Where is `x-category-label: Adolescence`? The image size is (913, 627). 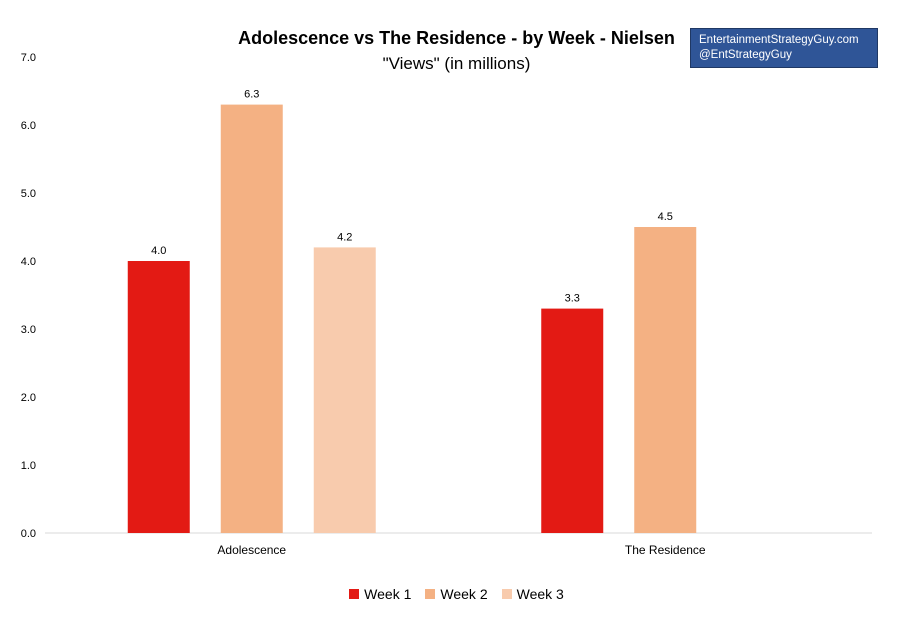 x-category-label: Adolescence is located at coordinates (251, 550).